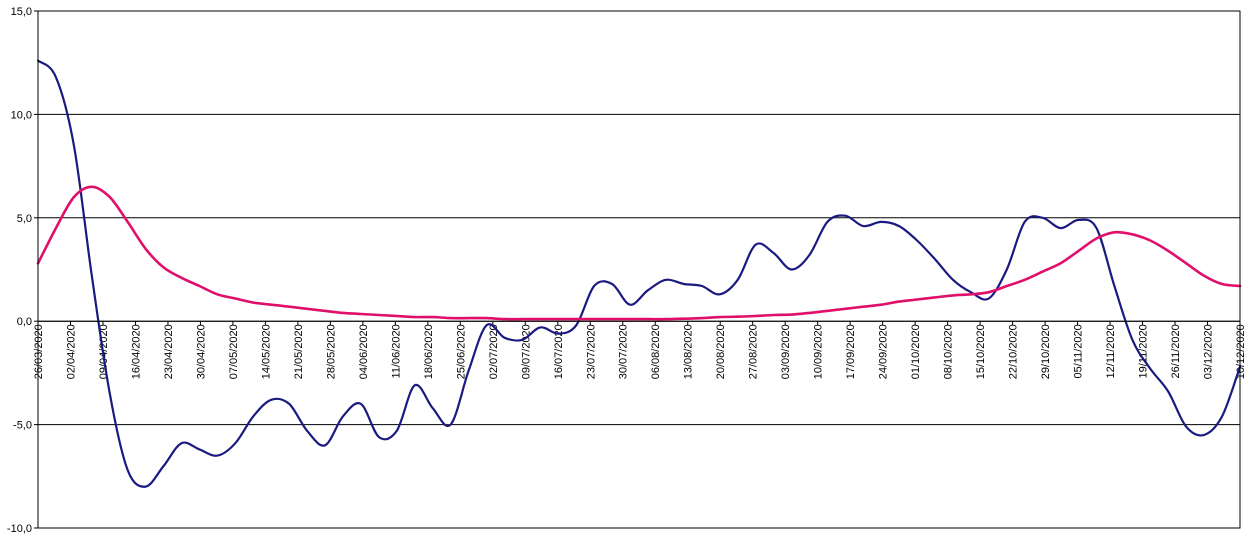 This screenshot has width=1250, height=546. Describe the element at coordinates (24, 322) in the screenshot. I see `y-tick-label: 0,0` at that location.